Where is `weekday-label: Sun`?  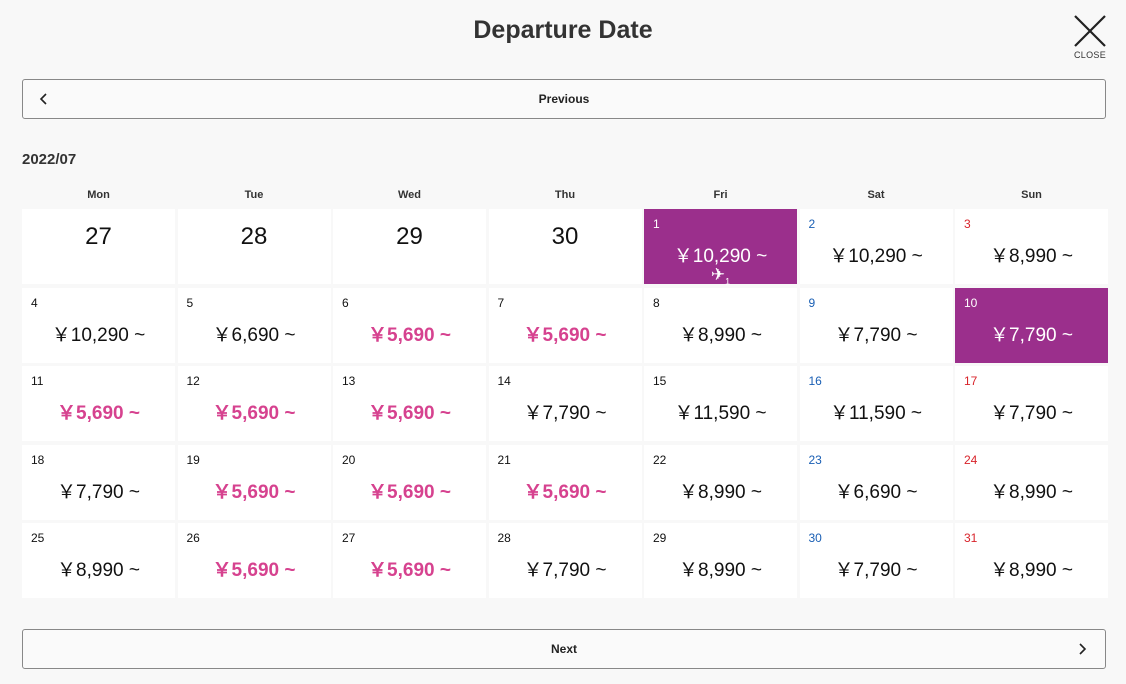 weekday-label: Sun is located at coordinates (1031, 195).